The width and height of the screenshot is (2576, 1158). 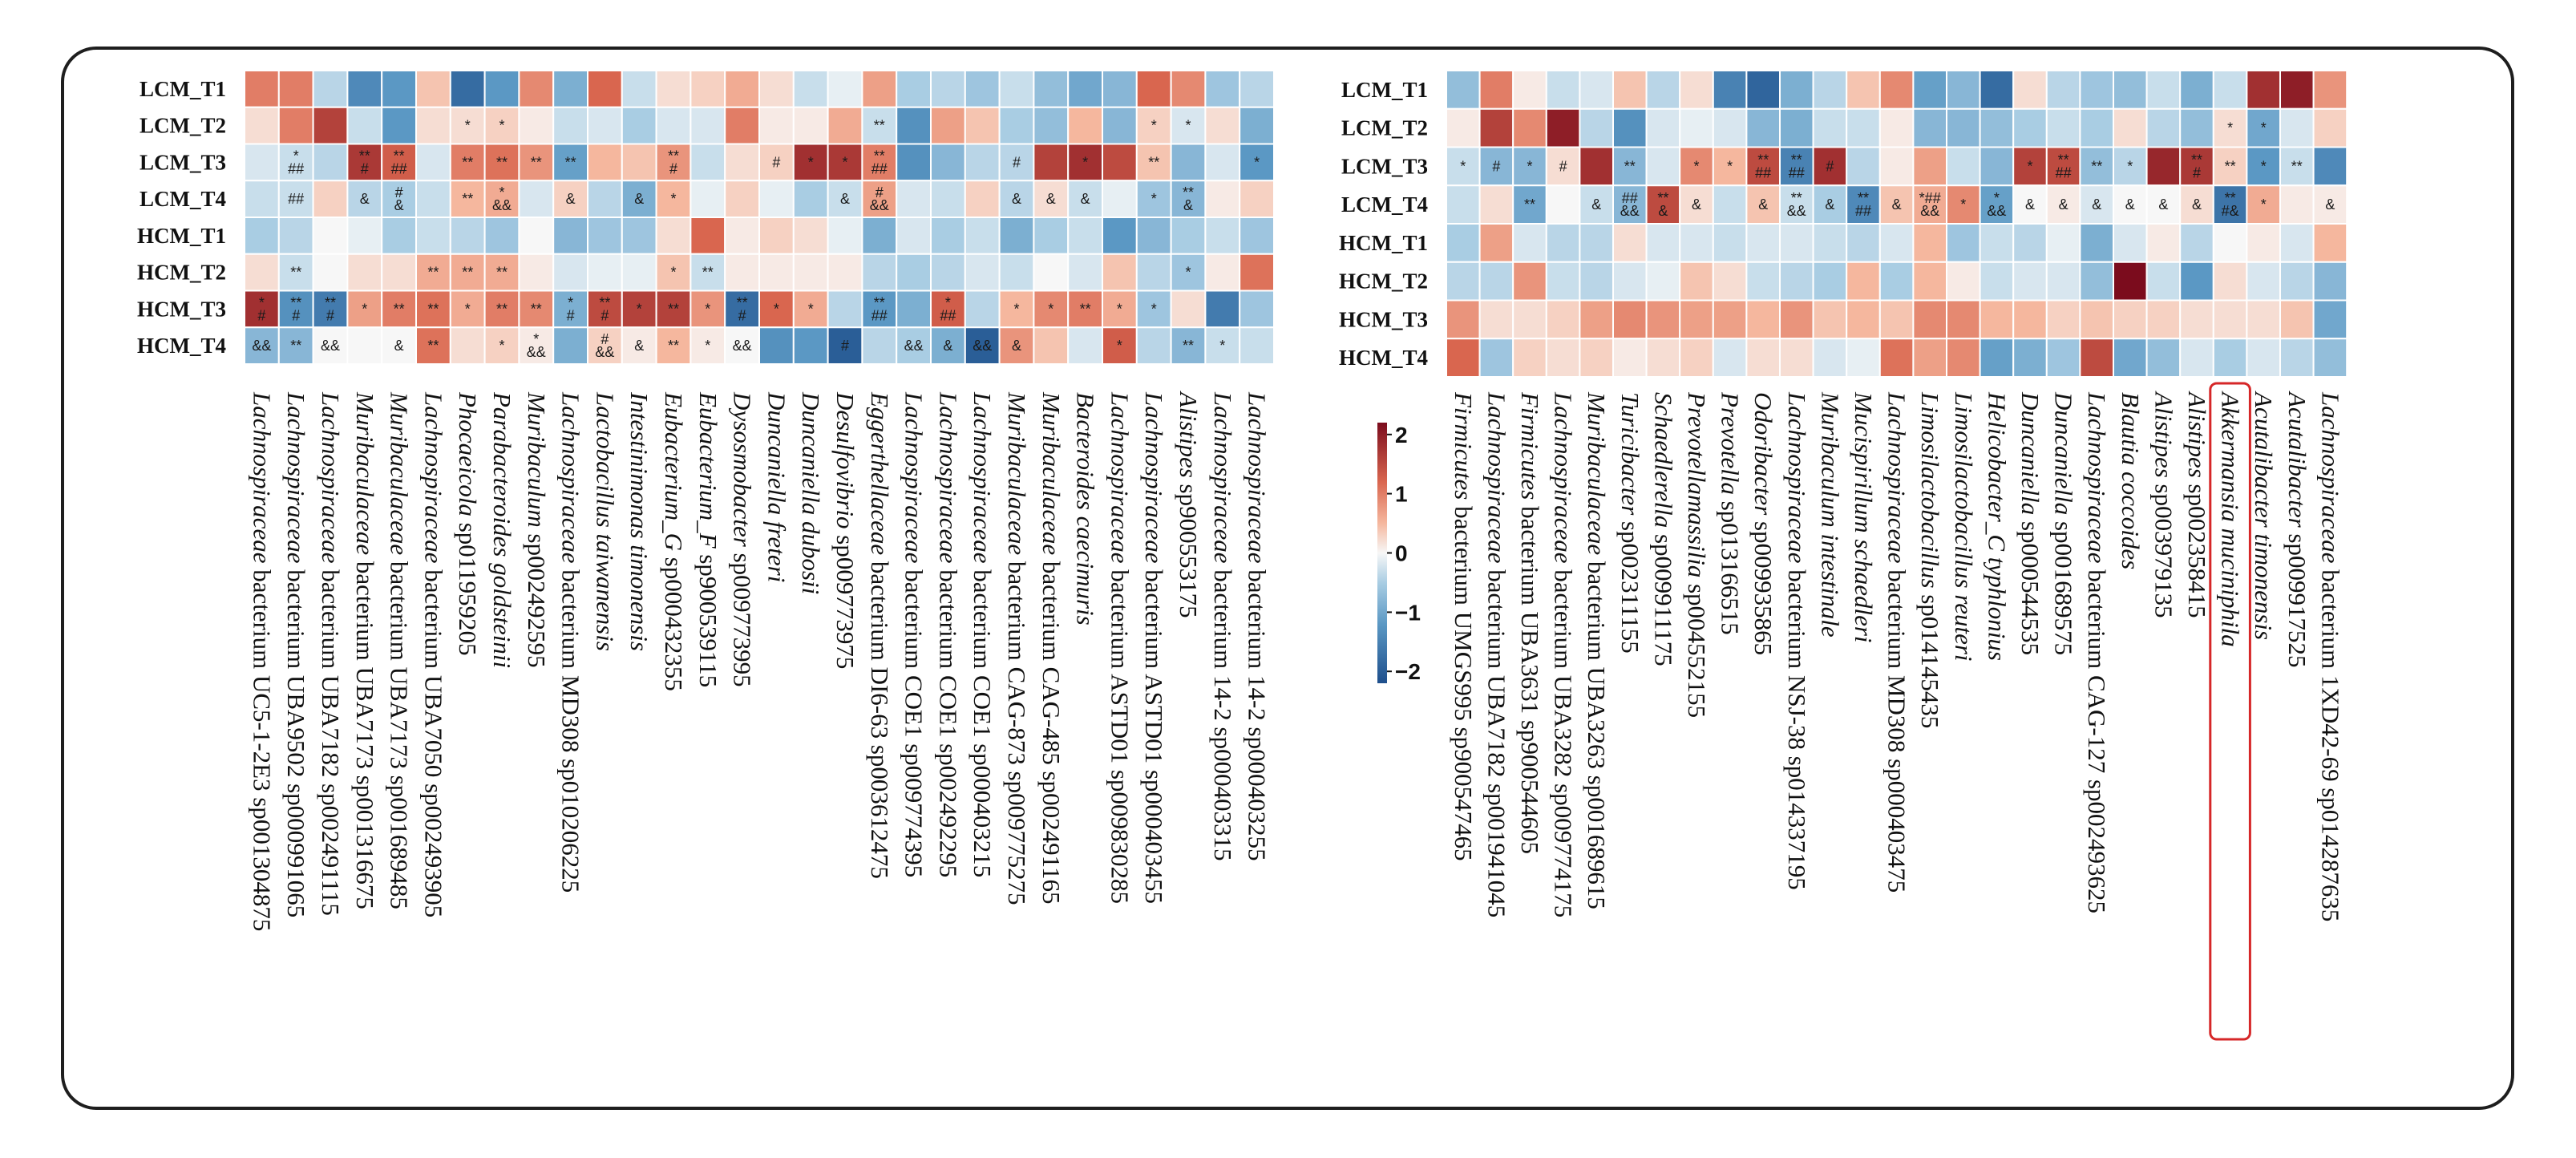 What do you see at coordinates (845, 530) in the screenshot?
I see `column-label: Desulfovibrio sp009773975` at bounding box center [845, 530].